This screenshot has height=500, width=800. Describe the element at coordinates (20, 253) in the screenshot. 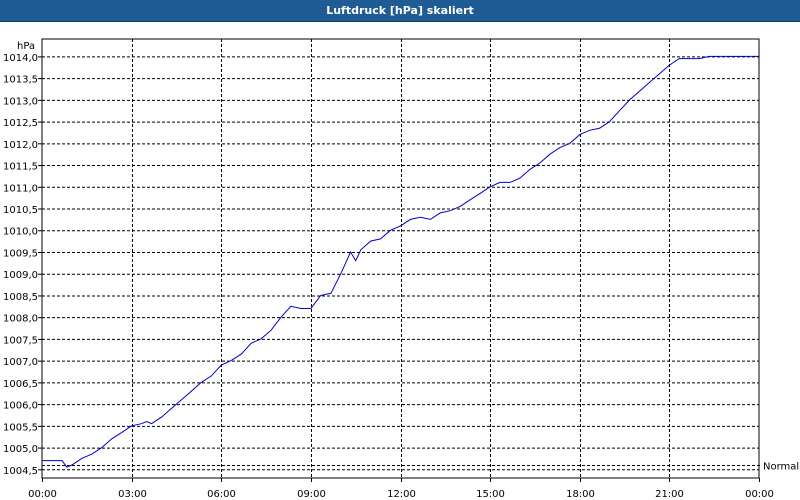

I see `y-tick-label: 1009,5` at that location.